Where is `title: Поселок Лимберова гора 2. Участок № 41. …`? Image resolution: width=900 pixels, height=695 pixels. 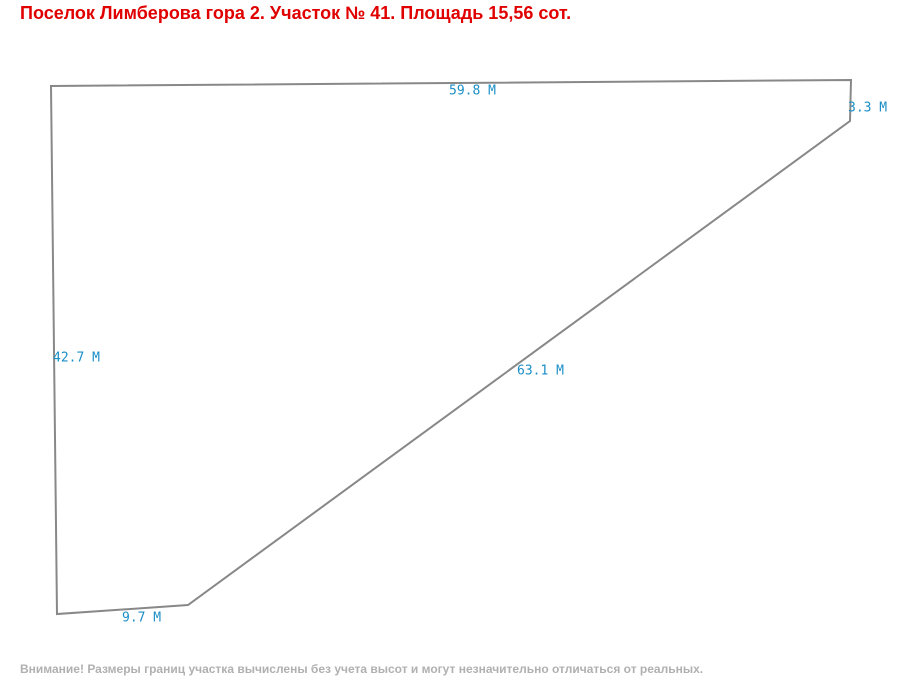 title: Поселок Лимберова гора 2. Участок № 41. … is located at coordinates (296, 13).